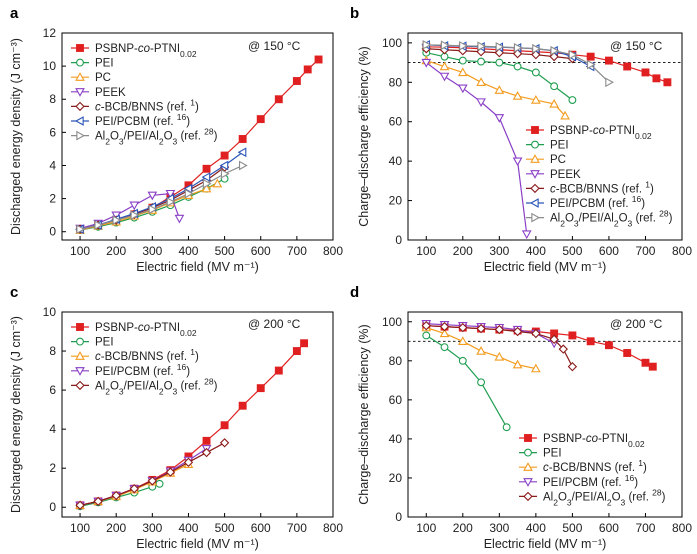 This screenshot has height=554, width=697. I want to click on x-tick-label: 800, so click(333, 528).